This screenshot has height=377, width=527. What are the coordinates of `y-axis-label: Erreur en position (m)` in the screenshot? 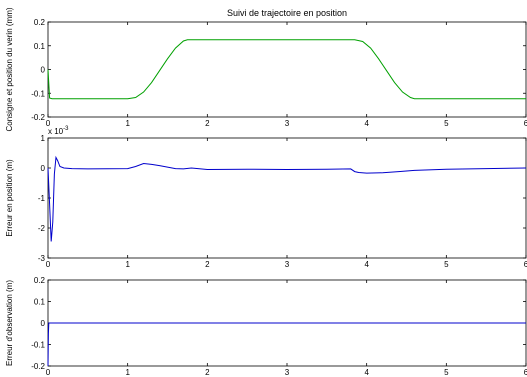 It's located at (9, 198).